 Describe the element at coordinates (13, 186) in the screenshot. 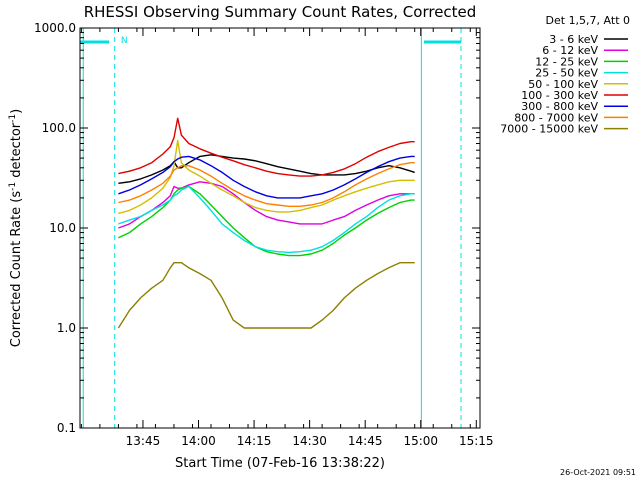

I see `y-axis-label-sup1: -1` at that location.